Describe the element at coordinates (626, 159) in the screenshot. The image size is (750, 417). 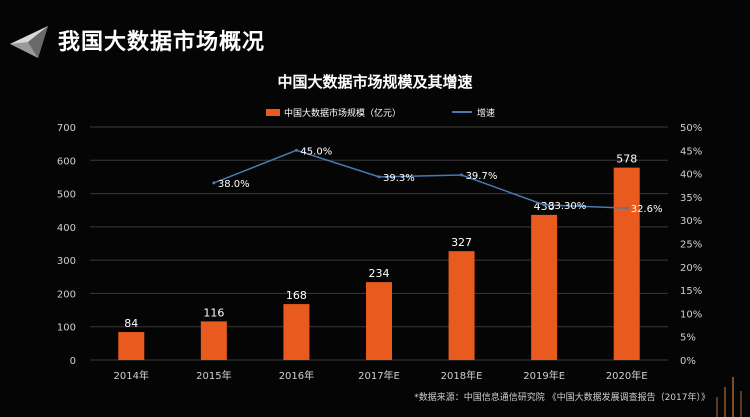
I see `bar-value-label: 578` at that location.